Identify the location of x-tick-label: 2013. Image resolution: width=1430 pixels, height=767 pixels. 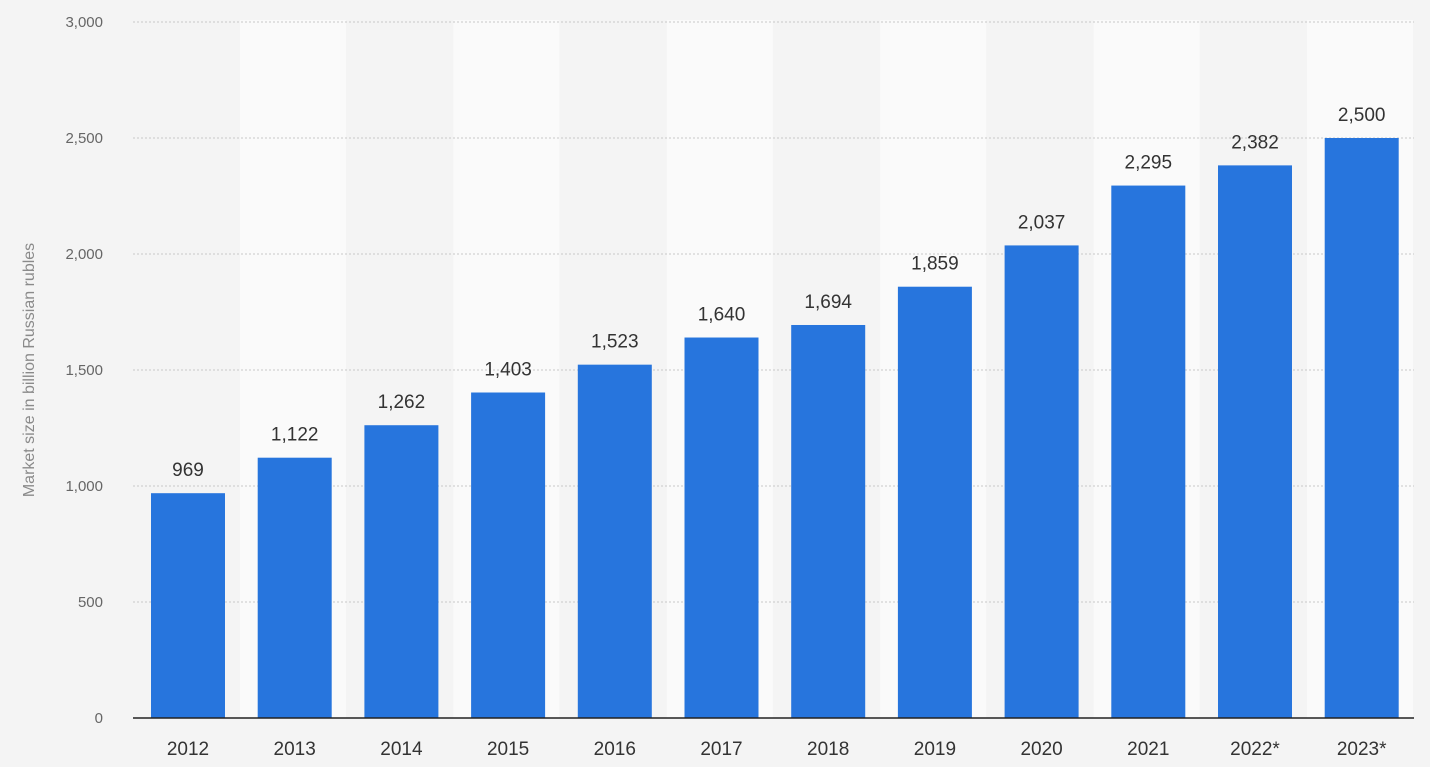
(295, 749).